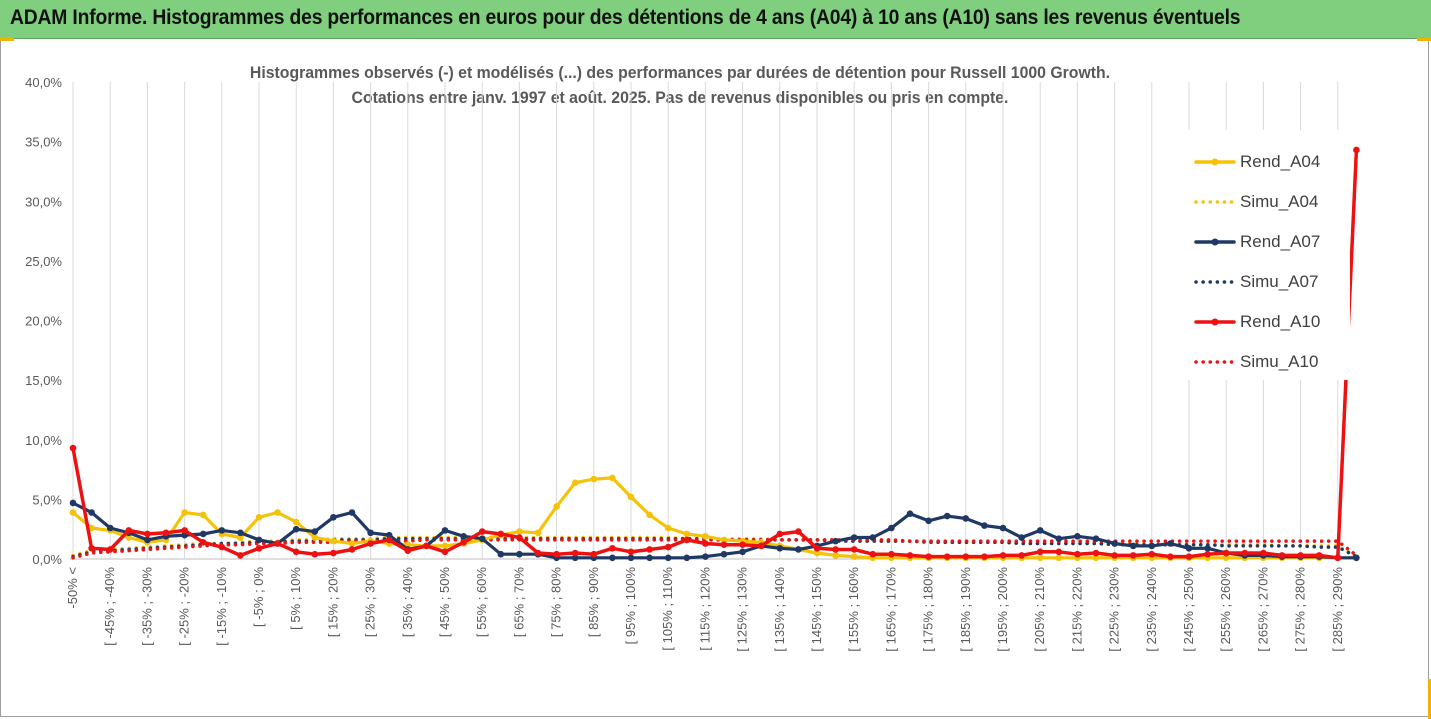 Image resolution: width=1431 pixels, height=719 pixels. What do you see at coordinates (1188, 609) in the screenshot?
I see `x-tick-label: [ 245% ; 250%` at bounding box center [1188, 609].